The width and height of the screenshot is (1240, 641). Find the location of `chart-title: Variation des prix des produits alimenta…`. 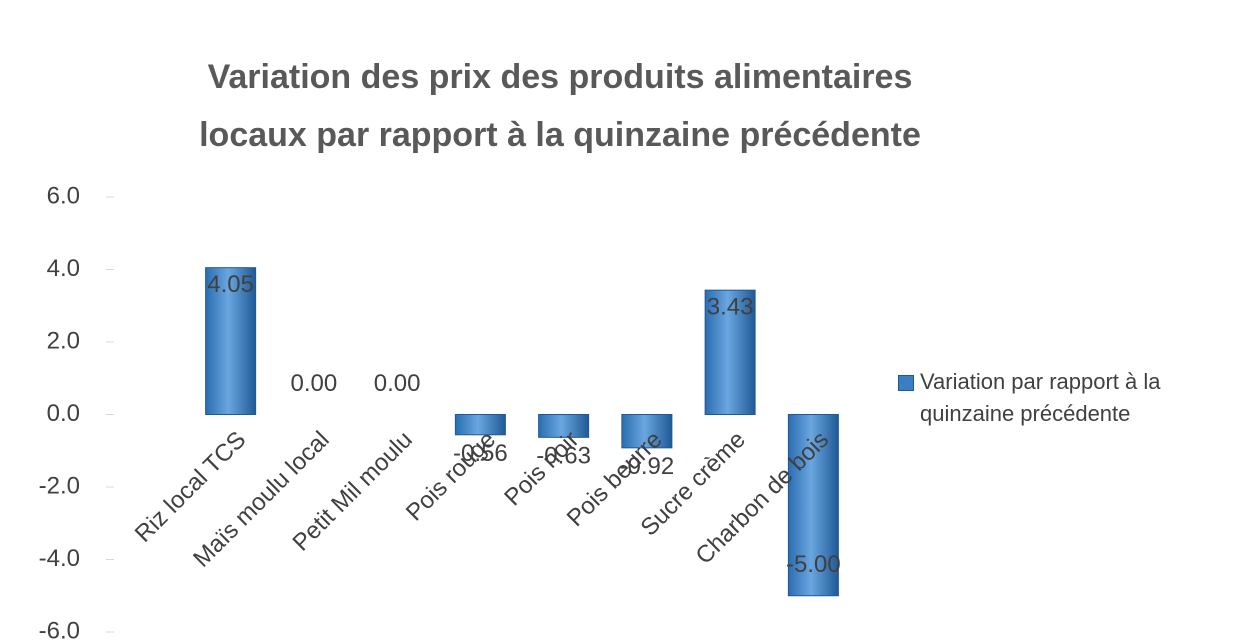

chart-title: Variation des prix des produits alimenta… is located at coordinates (560, 106).